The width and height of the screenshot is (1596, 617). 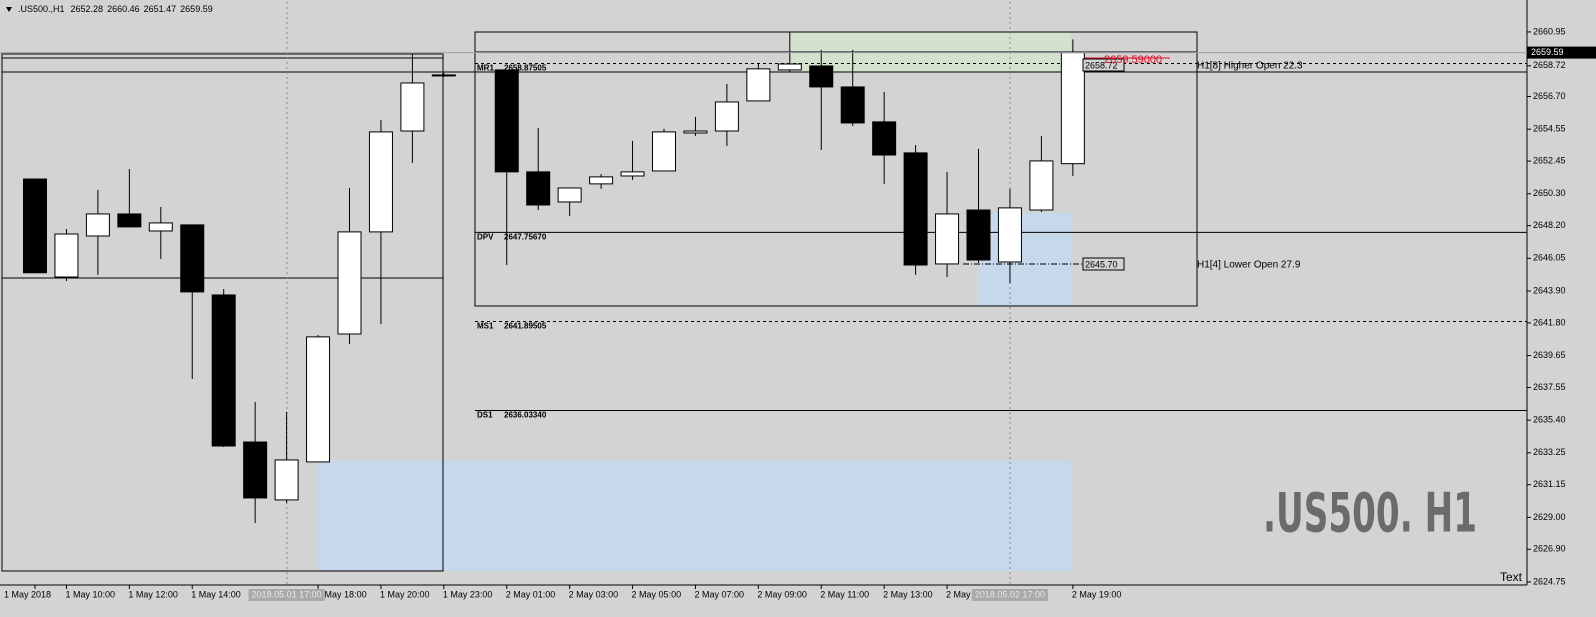 I want to click on level-label: 2658.72, so click(x=1101, y=65).